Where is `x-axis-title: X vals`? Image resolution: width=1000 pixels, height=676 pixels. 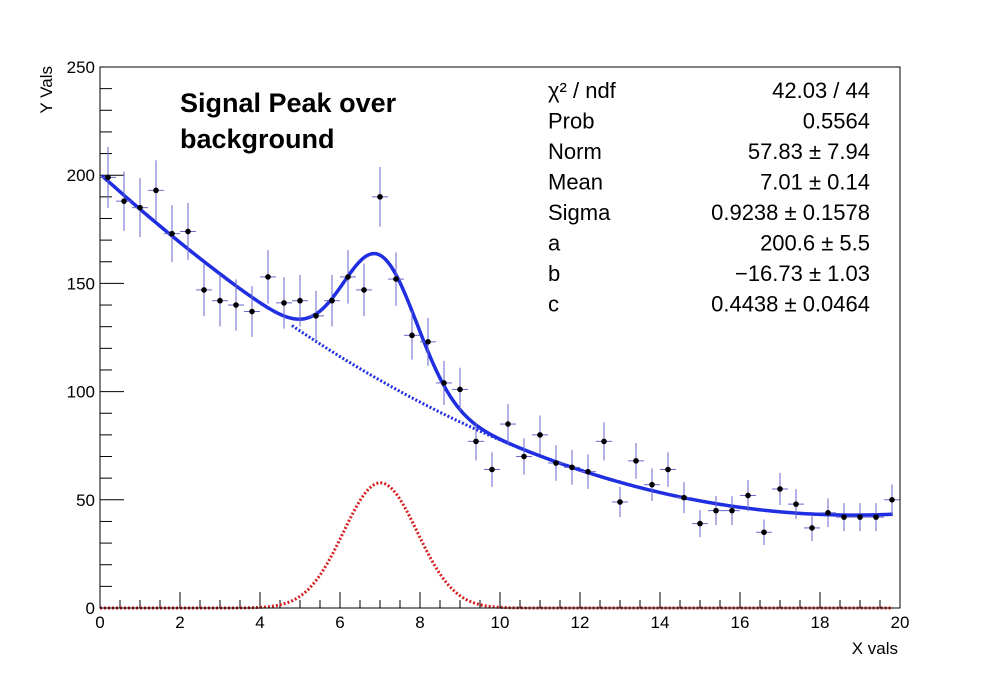 x-axis-title: X vals is located at coordinates (875, 648).